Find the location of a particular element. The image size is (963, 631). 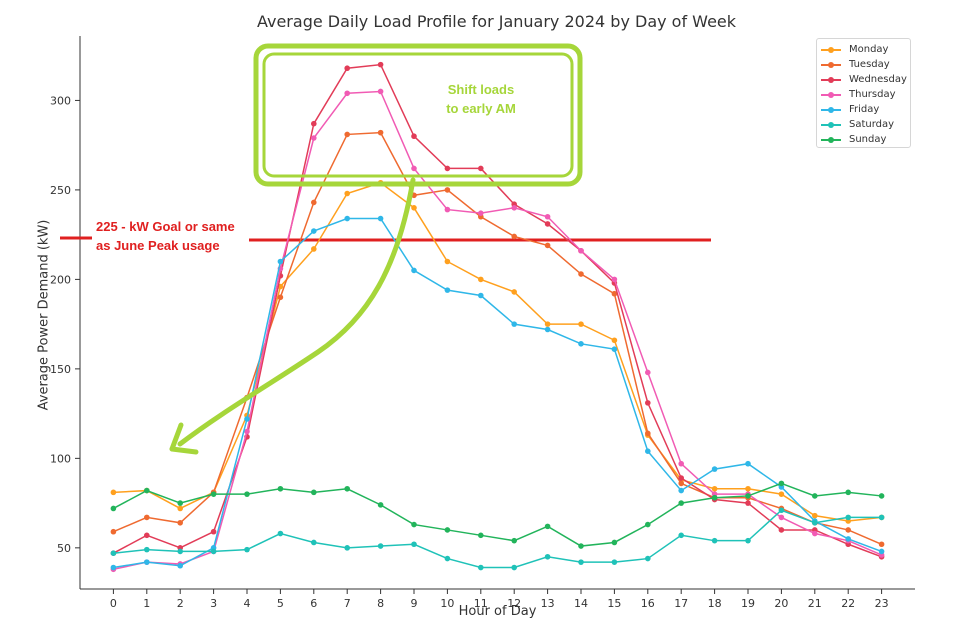

legend-item: Saturday is located at coordinates (863, 124).